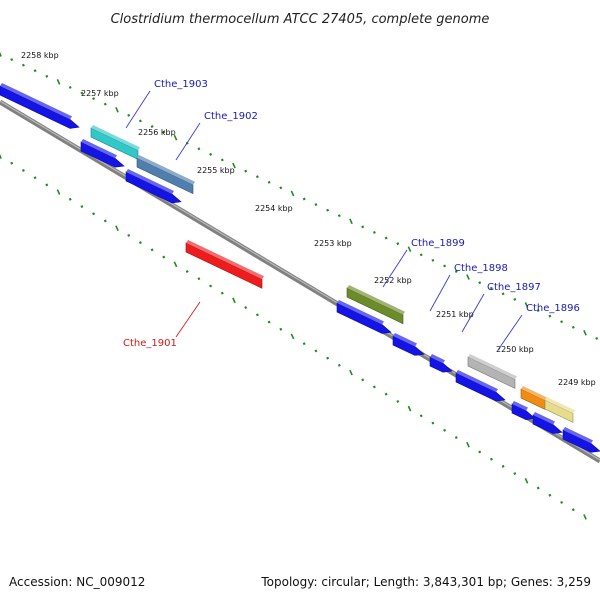  I want to click on gene-khaki-bevel, so click(560, 405).